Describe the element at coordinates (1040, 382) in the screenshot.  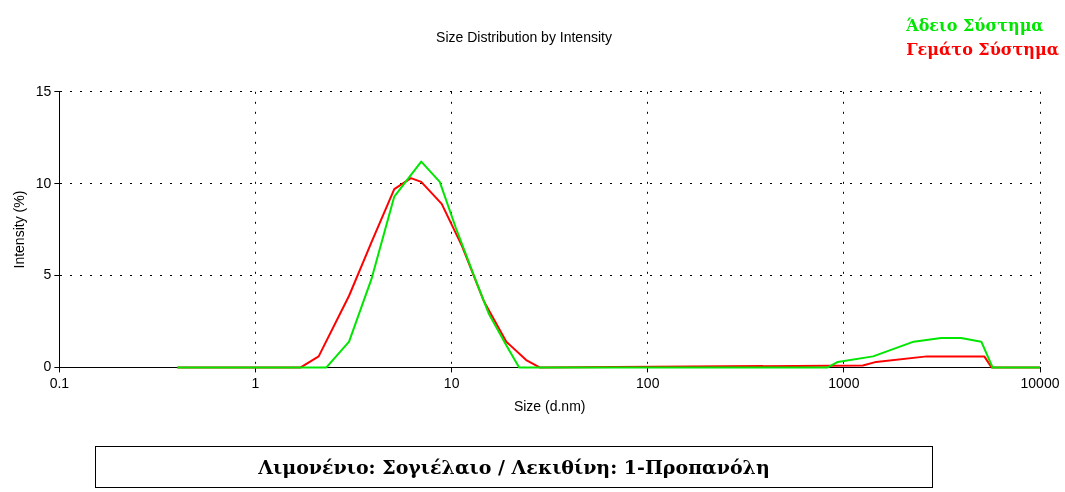
I see `x-tick-label: 10000` at that location.